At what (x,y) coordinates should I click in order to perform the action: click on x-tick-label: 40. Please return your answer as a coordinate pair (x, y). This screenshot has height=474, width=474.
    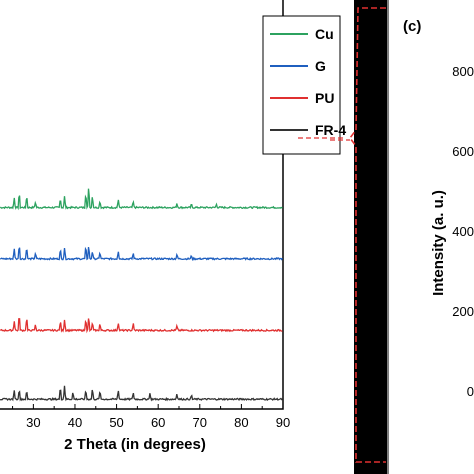
    Looking at the image, I should click on (75, 422).